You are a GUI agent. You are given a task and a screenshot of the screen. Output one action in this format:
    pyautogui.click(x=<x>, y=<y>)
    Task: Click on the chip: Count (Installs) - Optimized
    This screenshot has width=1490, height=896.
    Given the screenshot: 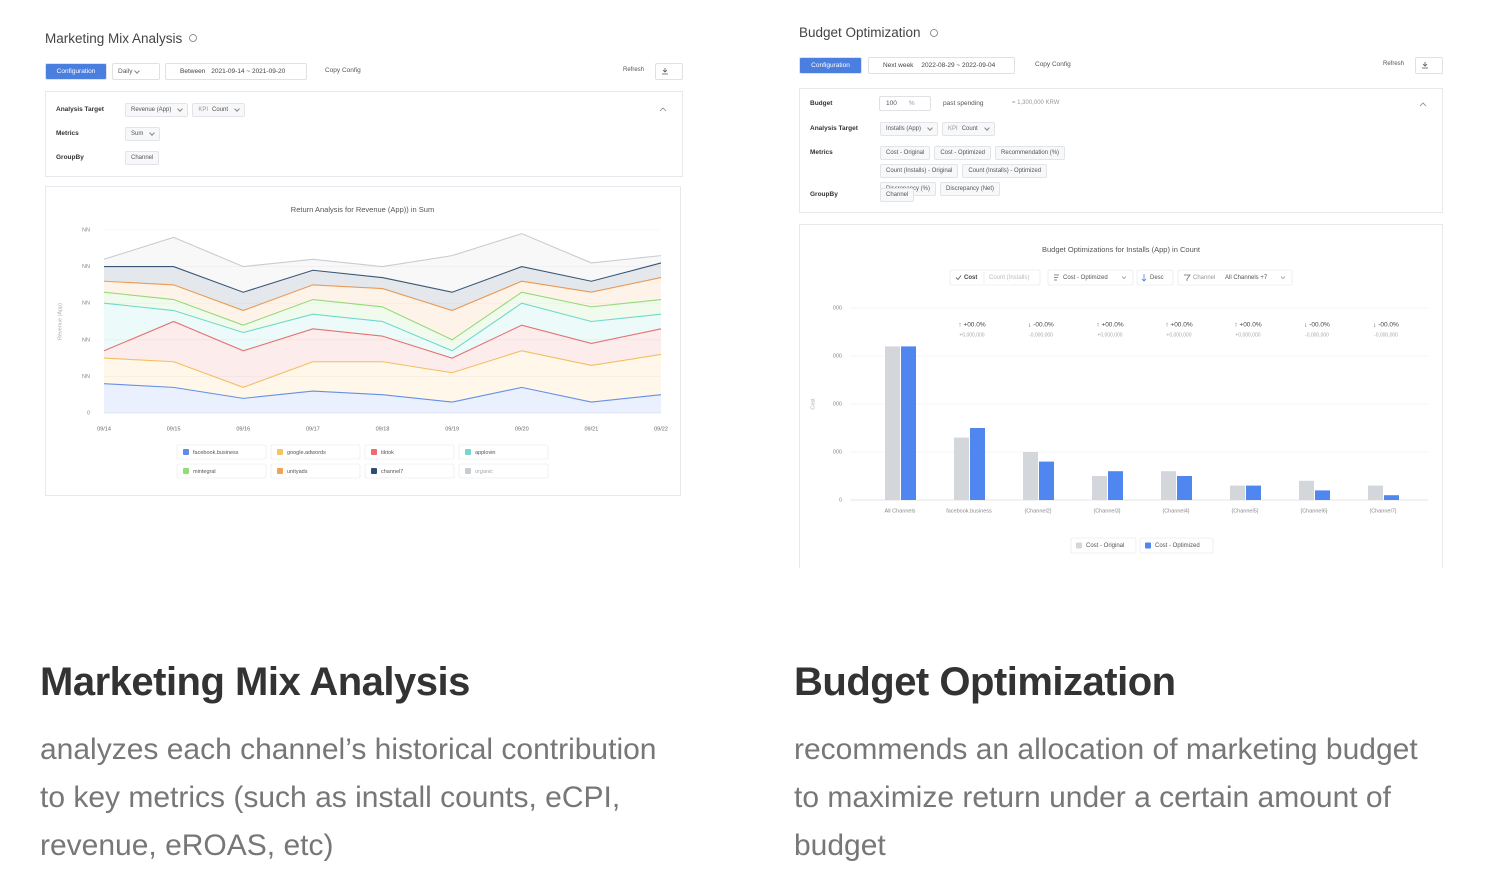 What is the action you would take?
    pyautogui.click(x=1005, y=171)
    